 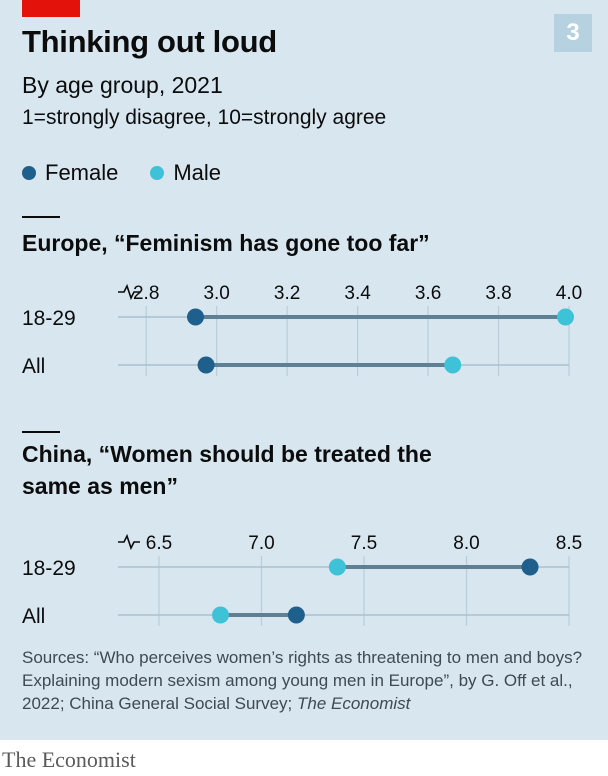 I want to click on legend-male-label: Male, so click(x=197, y=172).